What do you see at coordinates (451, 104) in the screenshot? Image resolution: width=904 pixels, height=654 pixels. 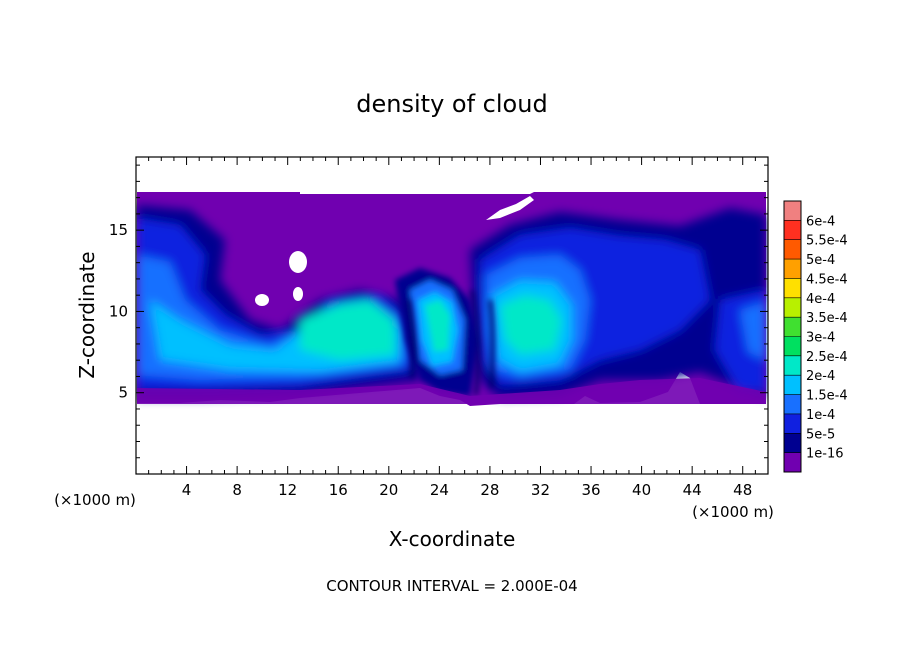 I see `chart-title: density of cloud` at bounding box center [451, 104].